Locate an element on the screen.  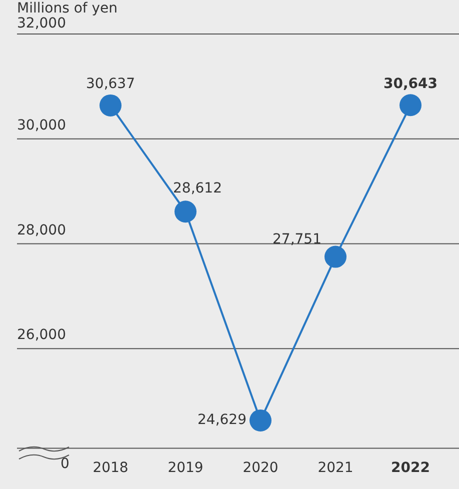
data-label: 30,643 is located at coordinates (410, 84).